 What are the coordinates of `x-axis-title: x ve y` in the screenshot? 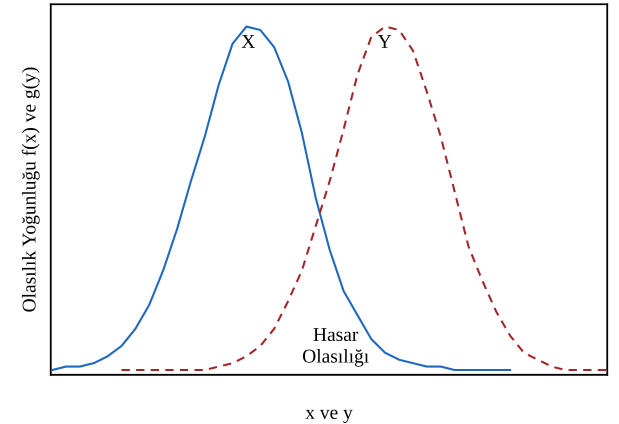 It's located at (329, 417).